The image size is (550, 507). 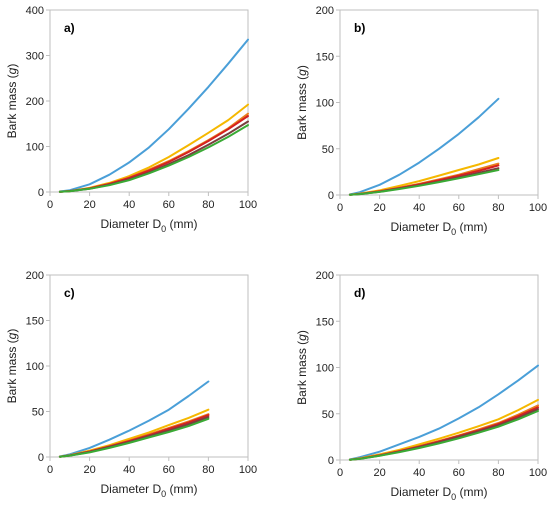 What do you see at coordinates (331, 461) in the screenshot?
I see `y-tick-label-d: 0` at bounding box center [331, 461].